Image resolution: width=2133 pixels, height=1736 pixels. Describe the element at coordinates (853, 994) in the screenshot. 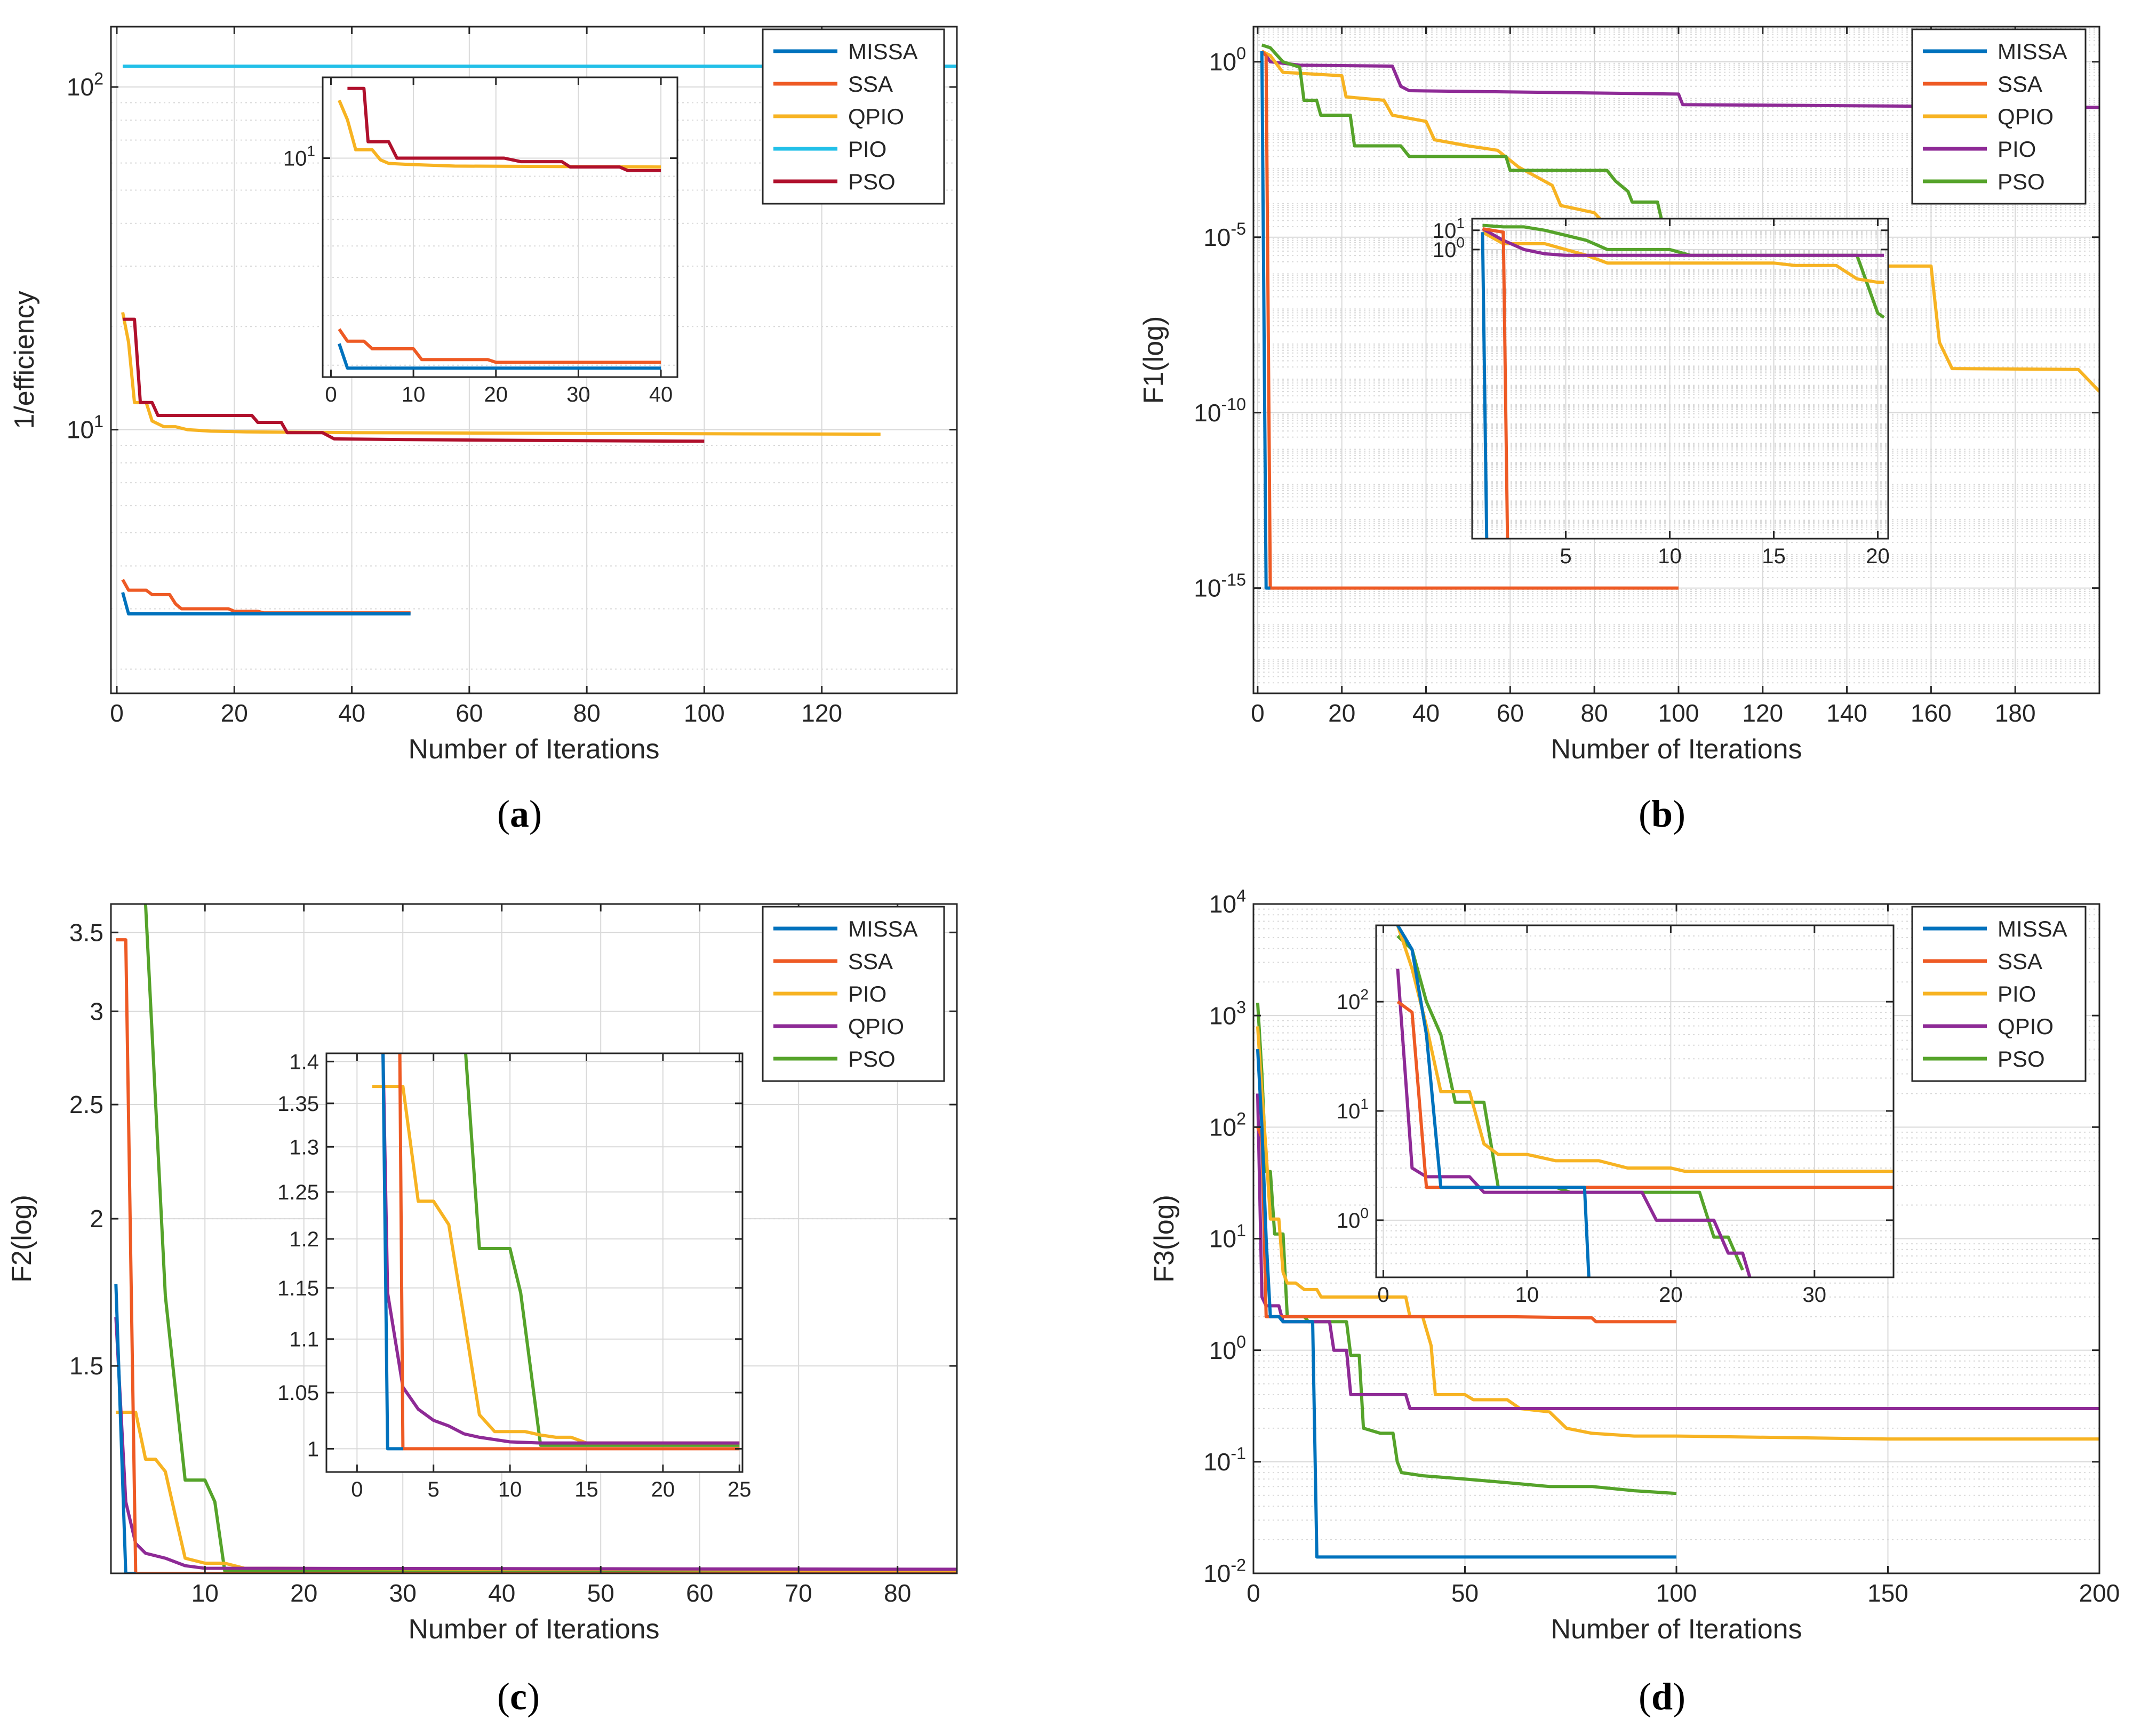

I see `legend-c: MISSA SSA PIO QPIO PSO` at that location.